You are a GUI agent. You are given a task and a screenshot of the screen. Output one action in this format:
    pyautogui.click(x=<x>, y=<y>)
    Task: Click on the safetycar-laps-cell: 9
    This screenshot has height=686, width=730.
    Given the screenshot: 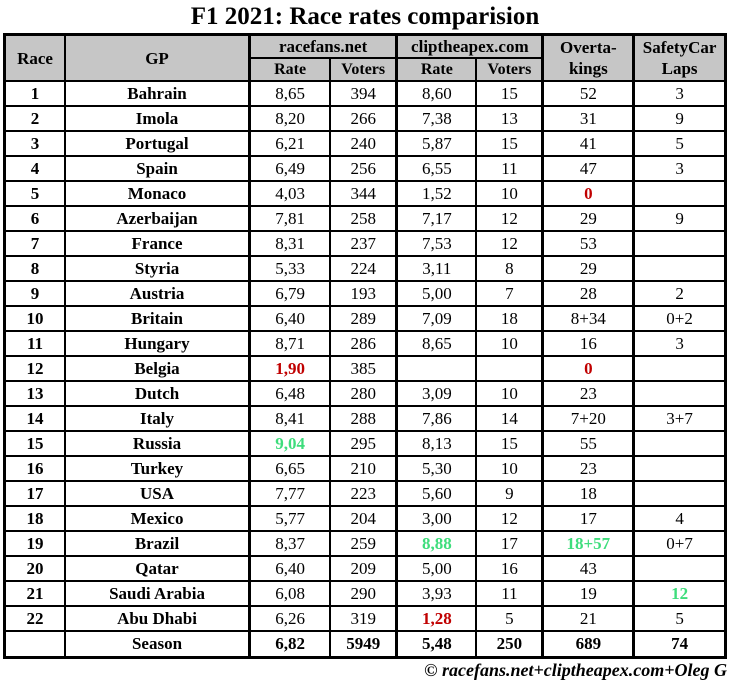 What is the action you would take?
    pyautogui.click(x=679, y=118)
    